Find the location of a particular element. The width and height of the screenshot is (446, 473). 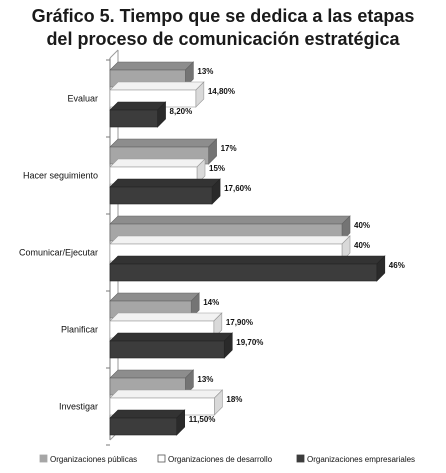

data-label: 8,20% is located at coordinates (181, 111).